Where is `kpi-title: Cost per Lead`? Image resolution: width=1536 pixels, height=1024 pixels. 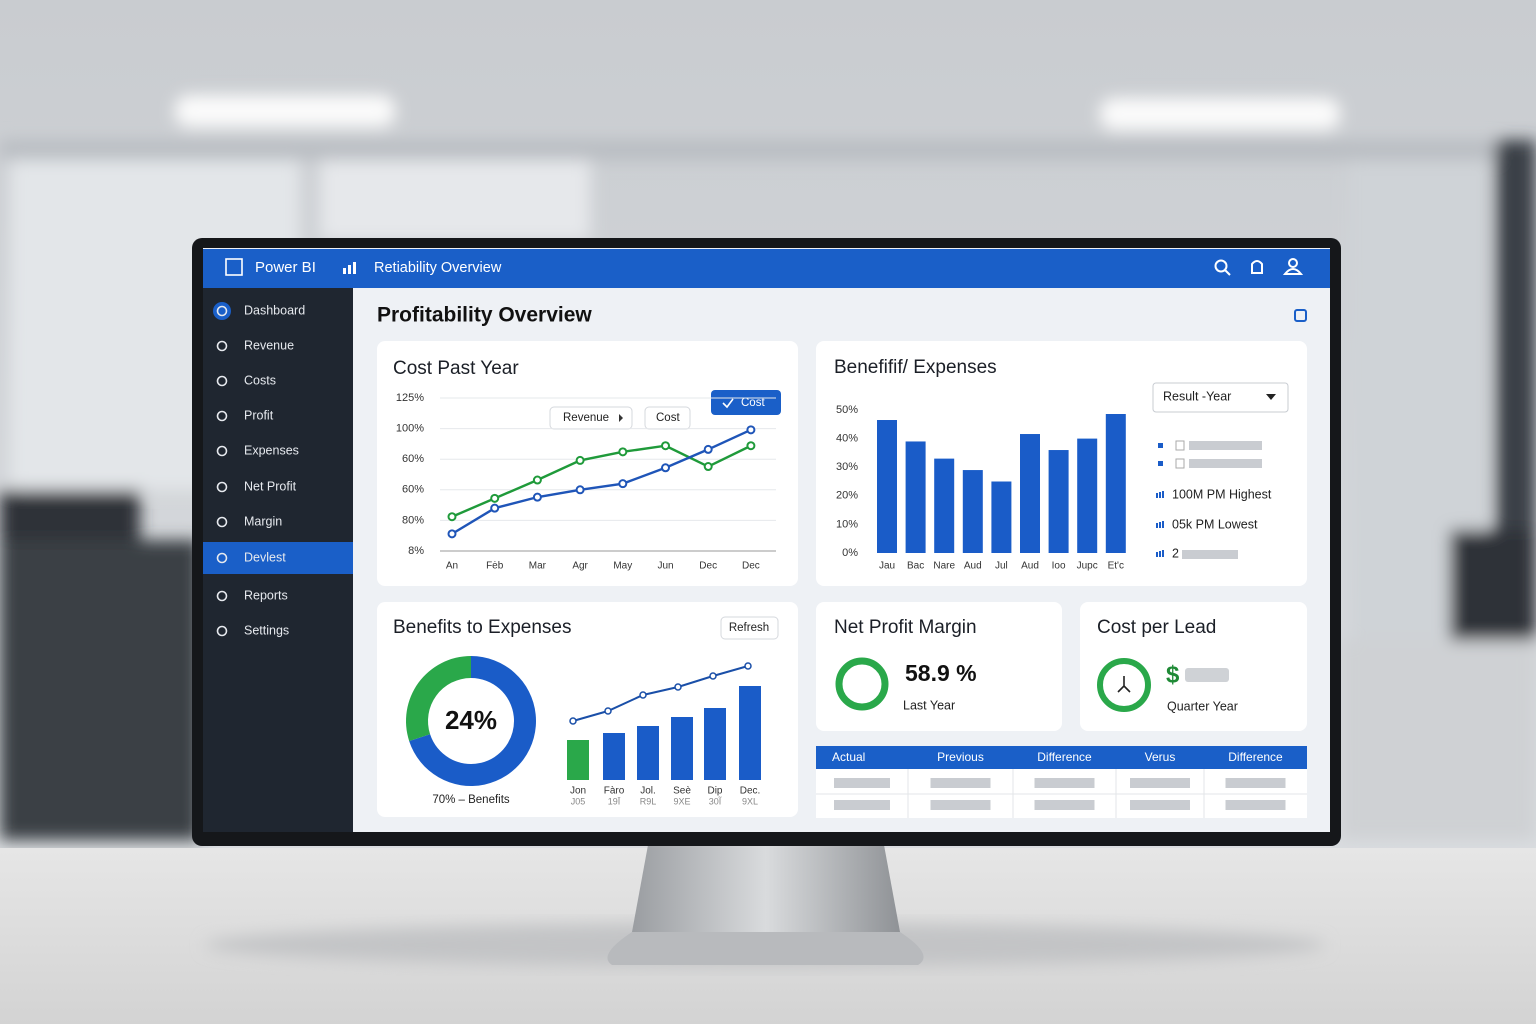 kpi-title: Cost per Lead is located at coordinates (1156, 627).